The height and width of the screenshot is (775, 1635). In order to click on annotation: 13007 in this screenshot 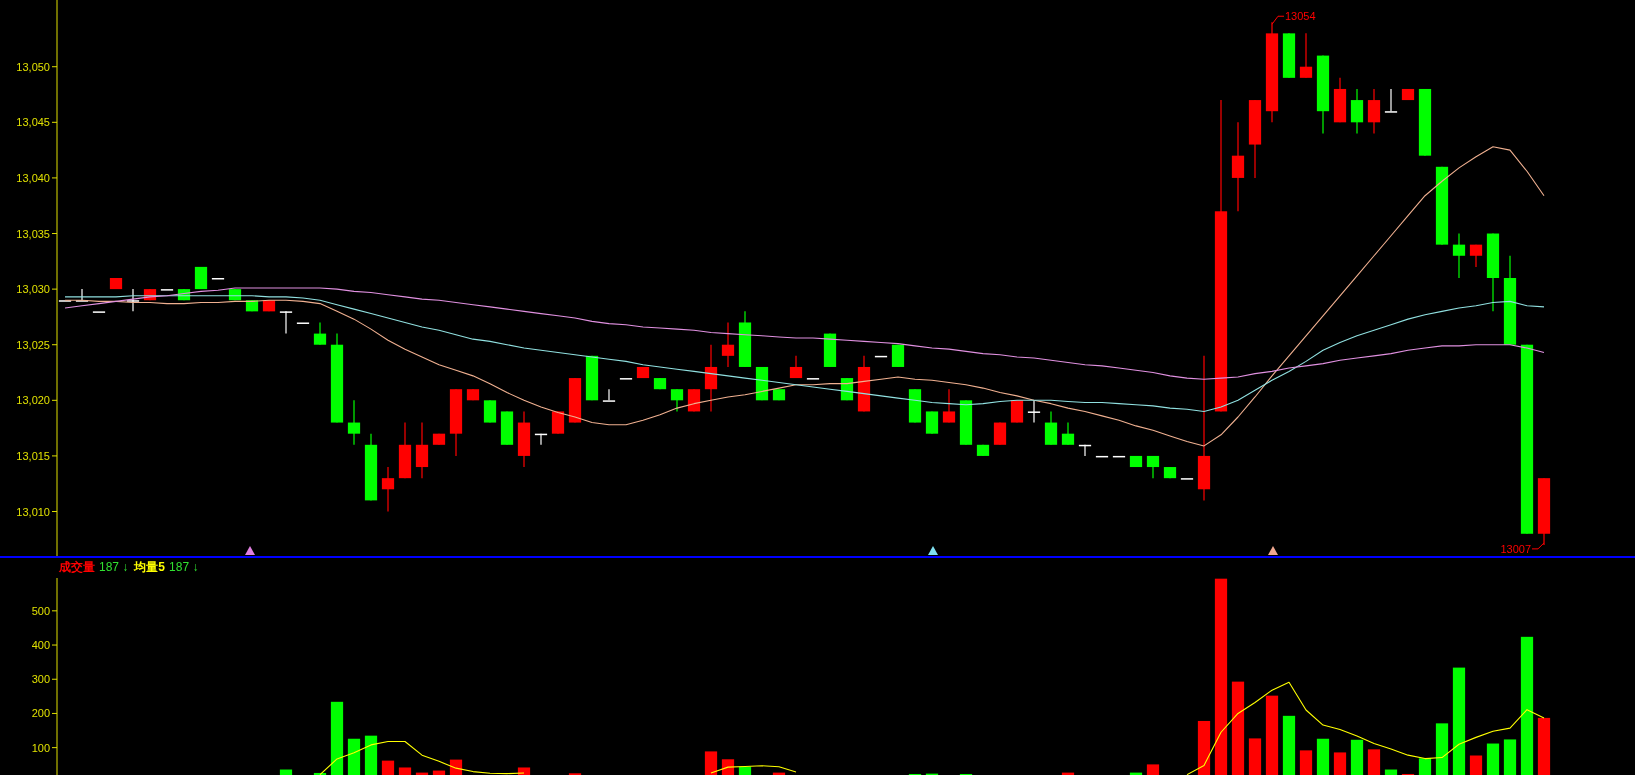, I will do `click(1515, 548)`.